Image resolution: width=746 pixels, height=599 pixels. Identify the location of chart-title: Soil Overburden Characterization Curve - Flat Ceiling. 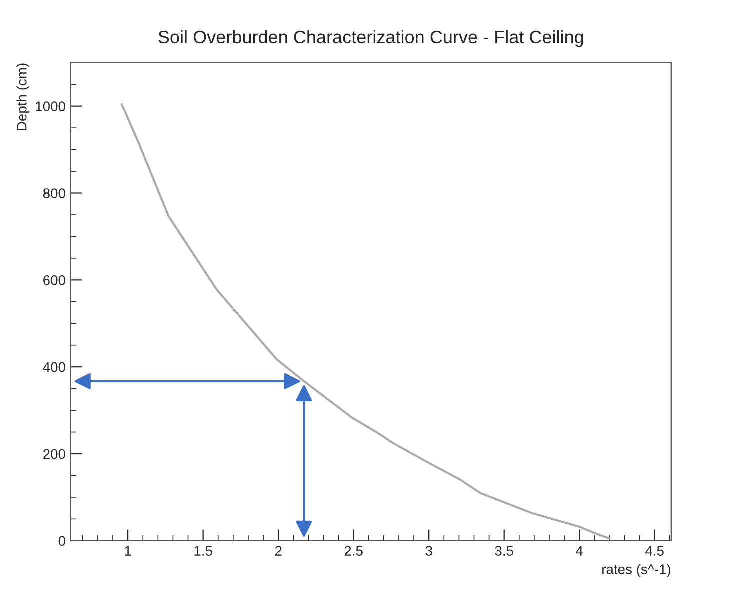
(371, 39).